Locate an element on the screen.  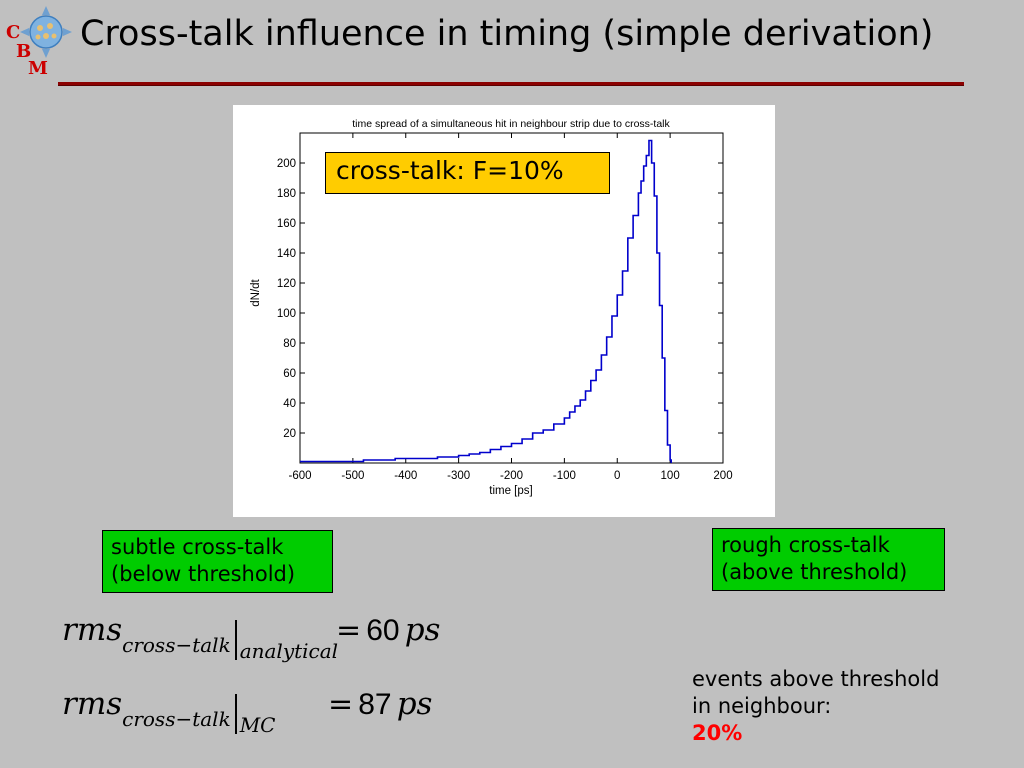
formula-analytical-unit: ps is located at coordinates (422, 630).